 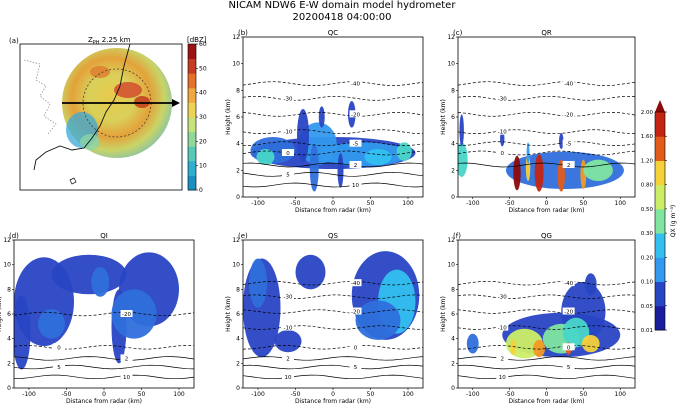 I want to click on panel-label: (b), so click(x=243, y=33).